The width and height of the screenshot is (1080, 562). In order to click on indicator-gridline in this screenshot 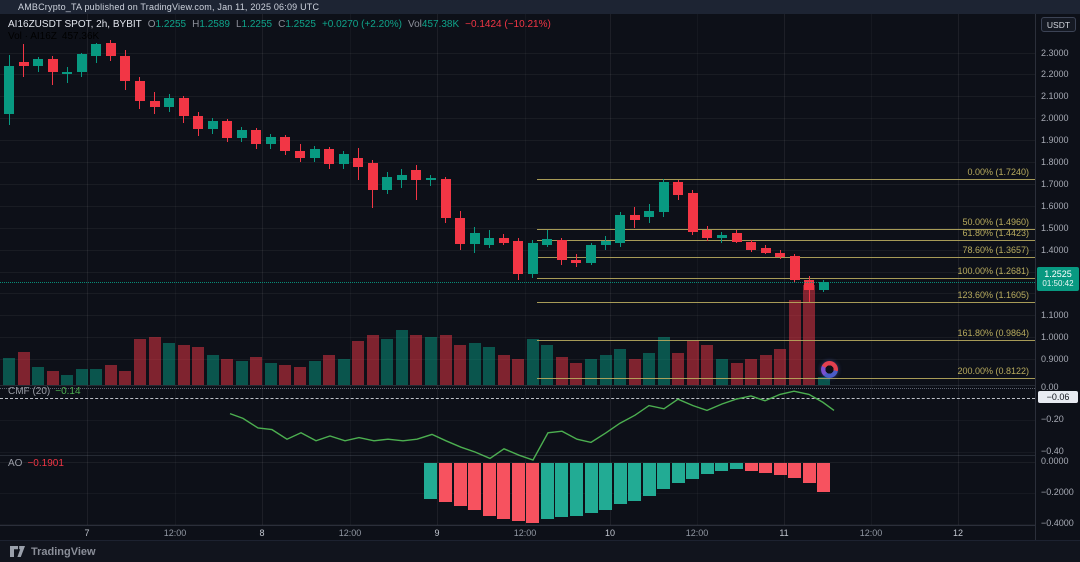, I will do `click(517, 452)`.